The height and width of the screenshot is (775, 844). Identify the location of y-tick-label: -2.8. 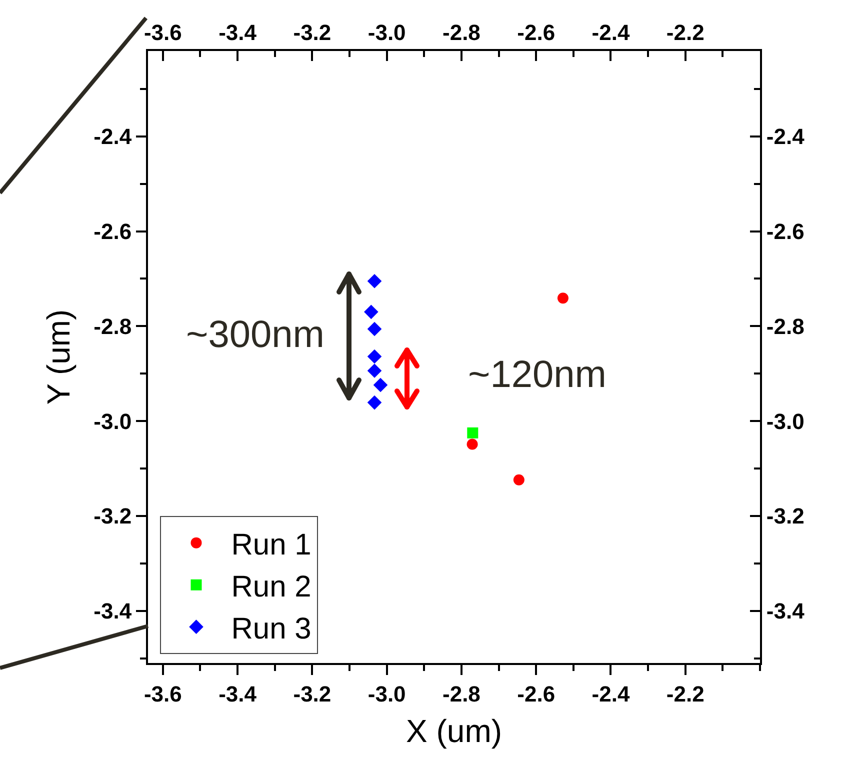
(113, 326).